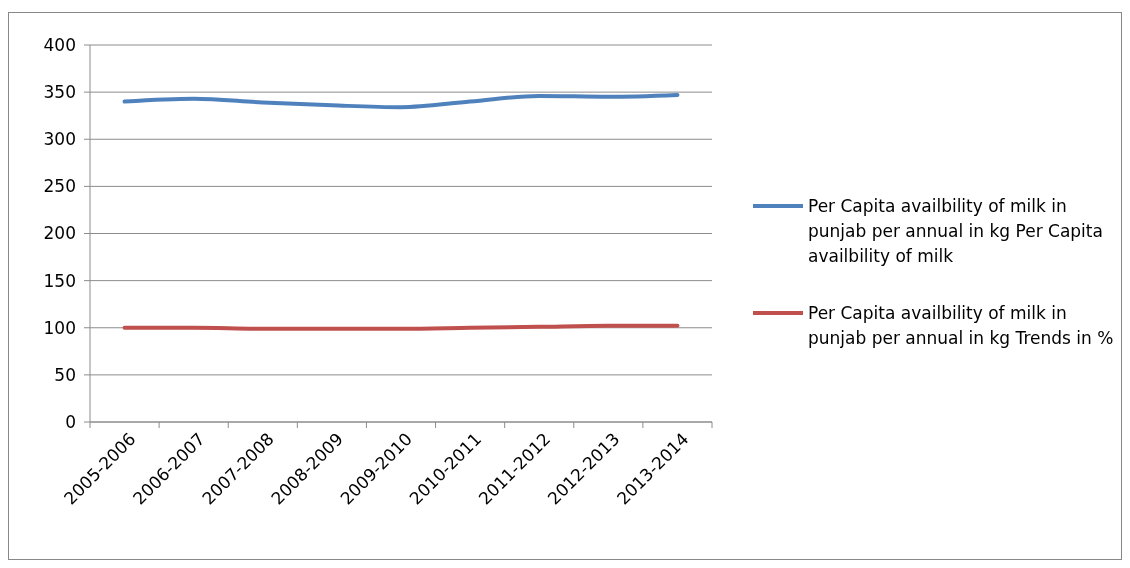  What do you see at coordinates (65, 374) in the screenshot?
I see `y-tick-label: 50` at bounding box center [65, 374].